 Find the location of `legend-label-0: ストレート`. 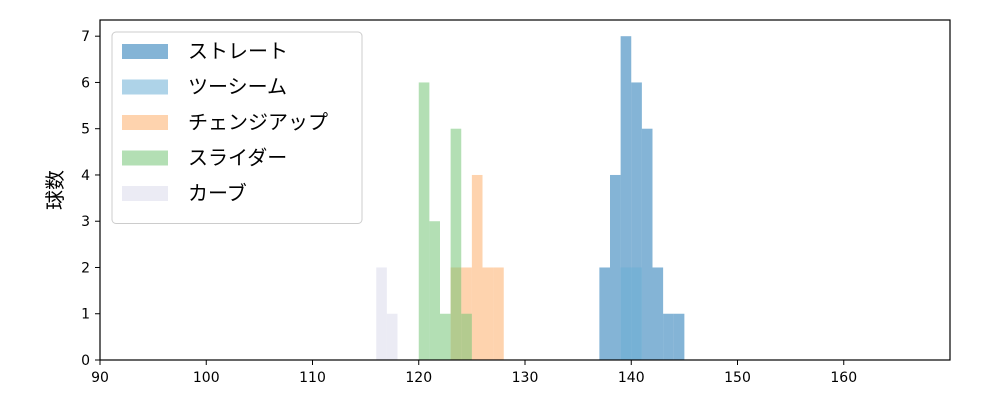

legend-label-0: ストレート is located at coordinates (238, 51).